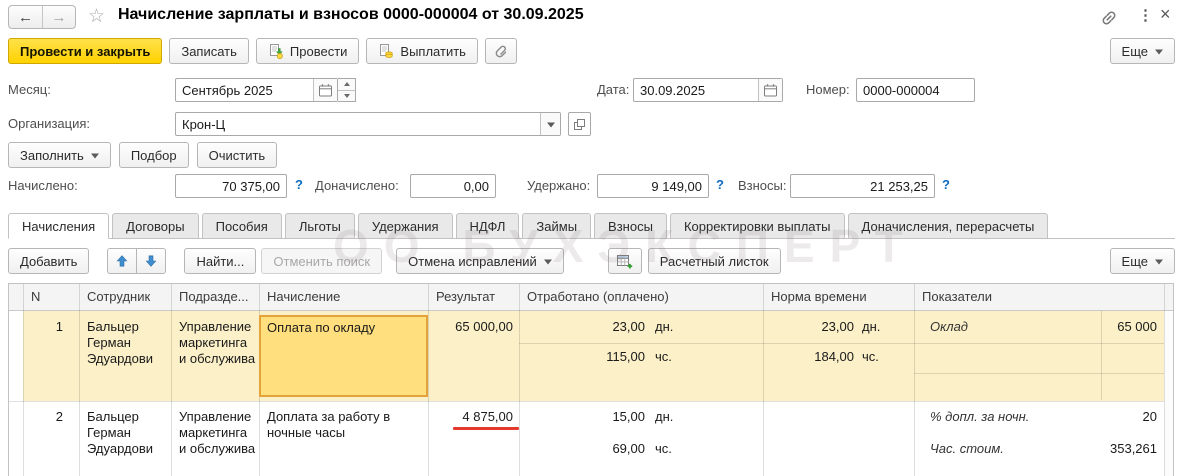 The width and height of the screenshot is (1183, 476). Describe the element at coordinates (480, 261) in the screenshot. I see `cancel-corrections-button: Отмена исправлений` at that location.